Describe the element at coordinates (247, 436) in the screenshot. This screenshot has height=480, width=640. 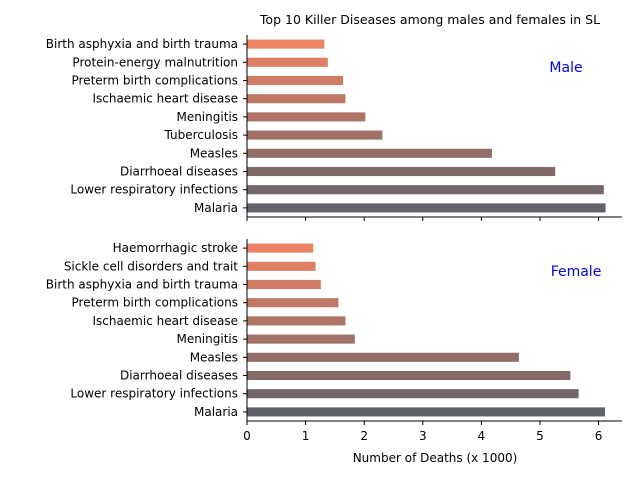
I see `x-tick-label: 0` at that location.